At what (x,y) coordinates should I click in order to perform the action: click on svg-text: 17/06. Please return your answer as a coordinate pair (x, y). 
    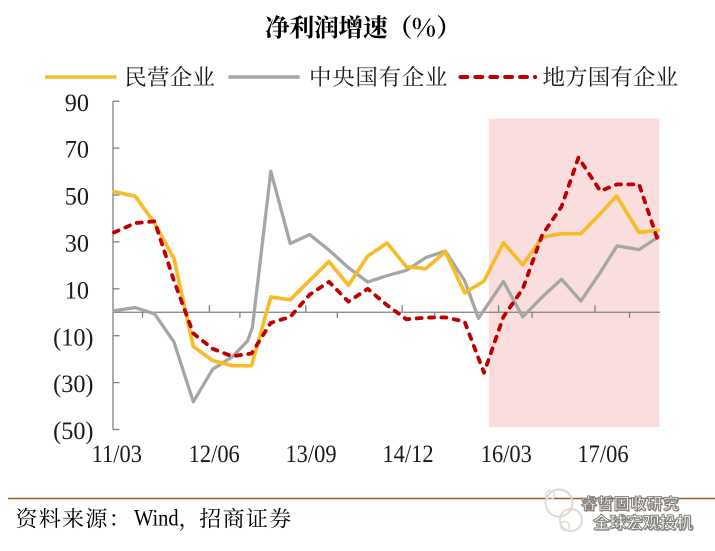
    Looking at the image, I should click on (602, 455).